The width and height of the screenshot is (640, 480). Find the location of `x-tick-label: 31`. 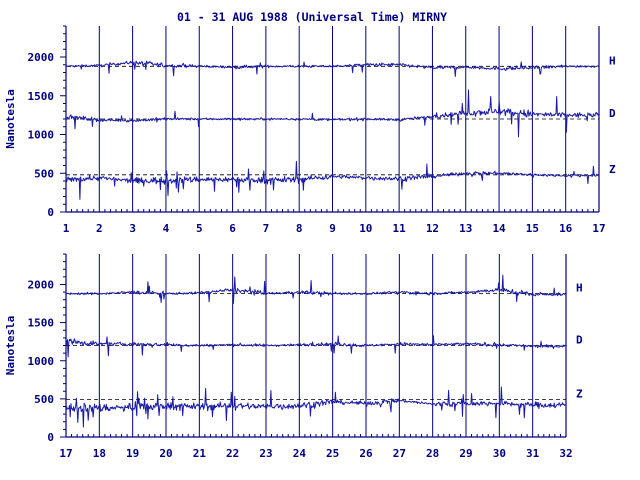

x-tick-label: 31 is located at coordinates (533, 453).